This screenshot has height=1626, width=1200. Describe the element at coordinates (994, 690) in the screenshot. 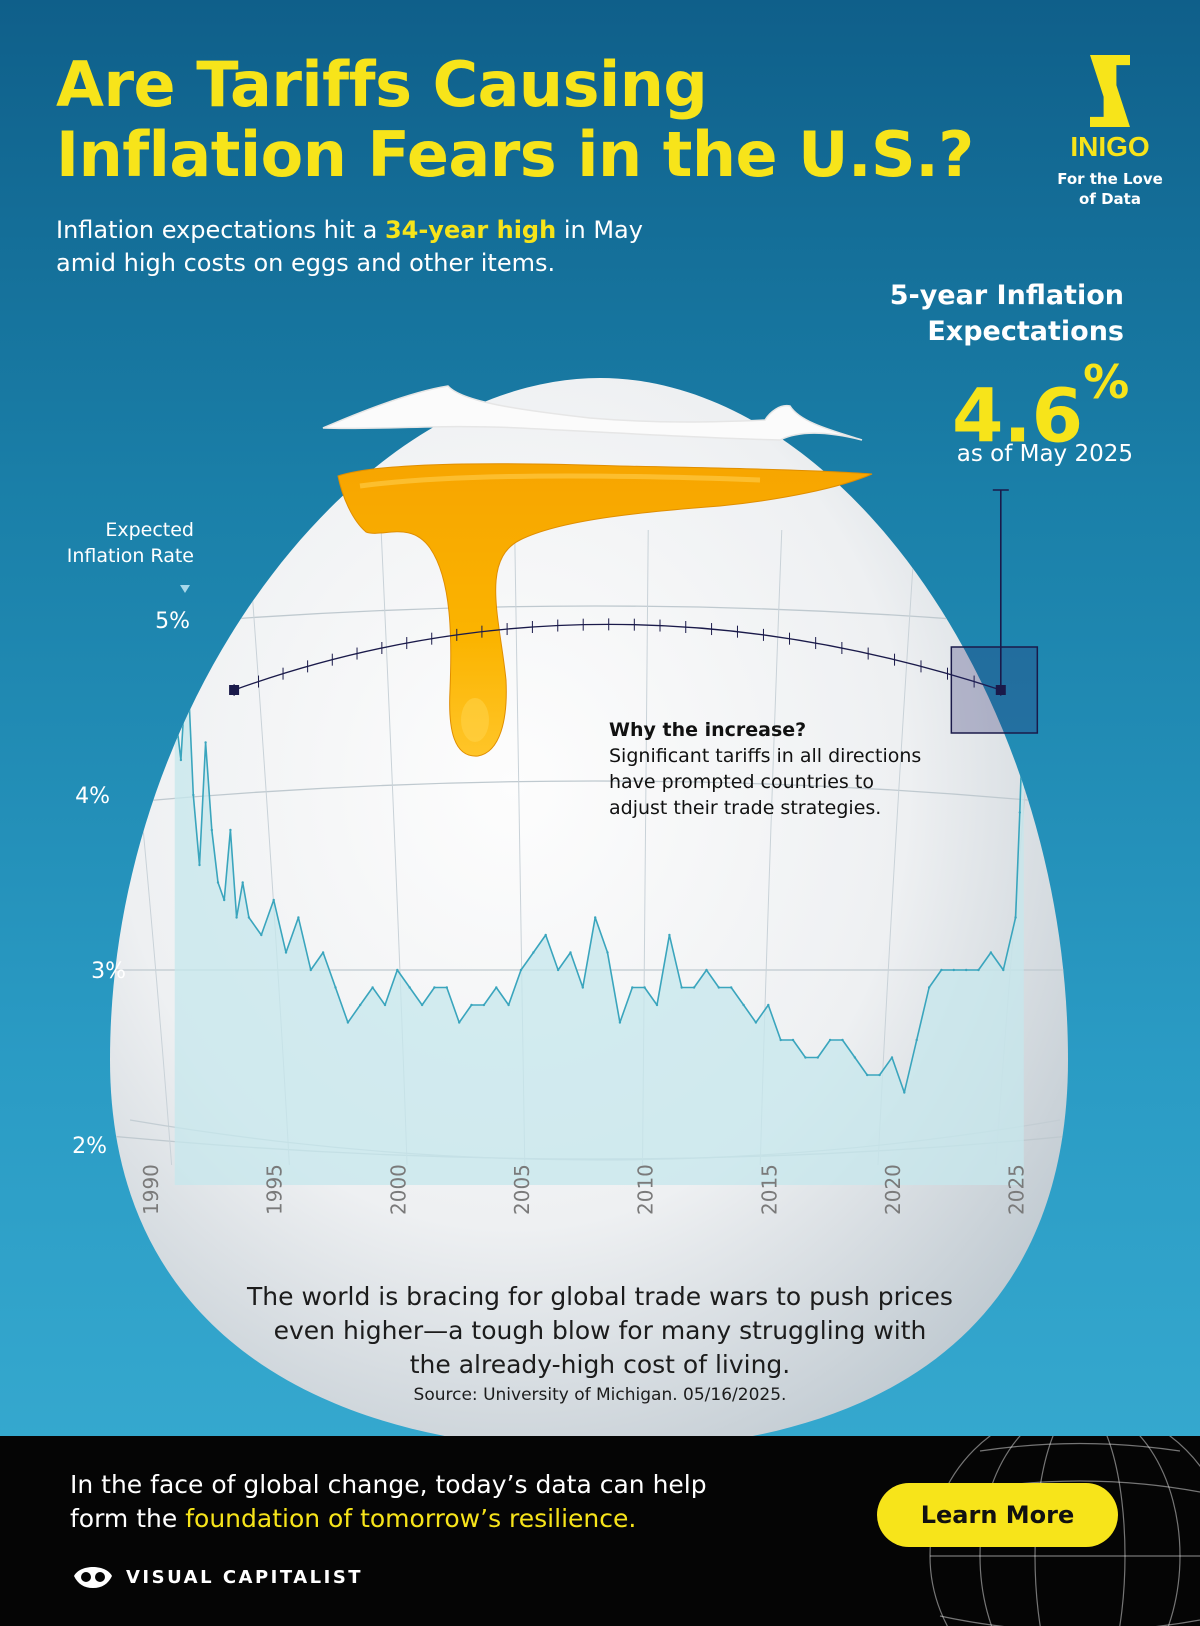

I see `latest-highlight-box` at that location.